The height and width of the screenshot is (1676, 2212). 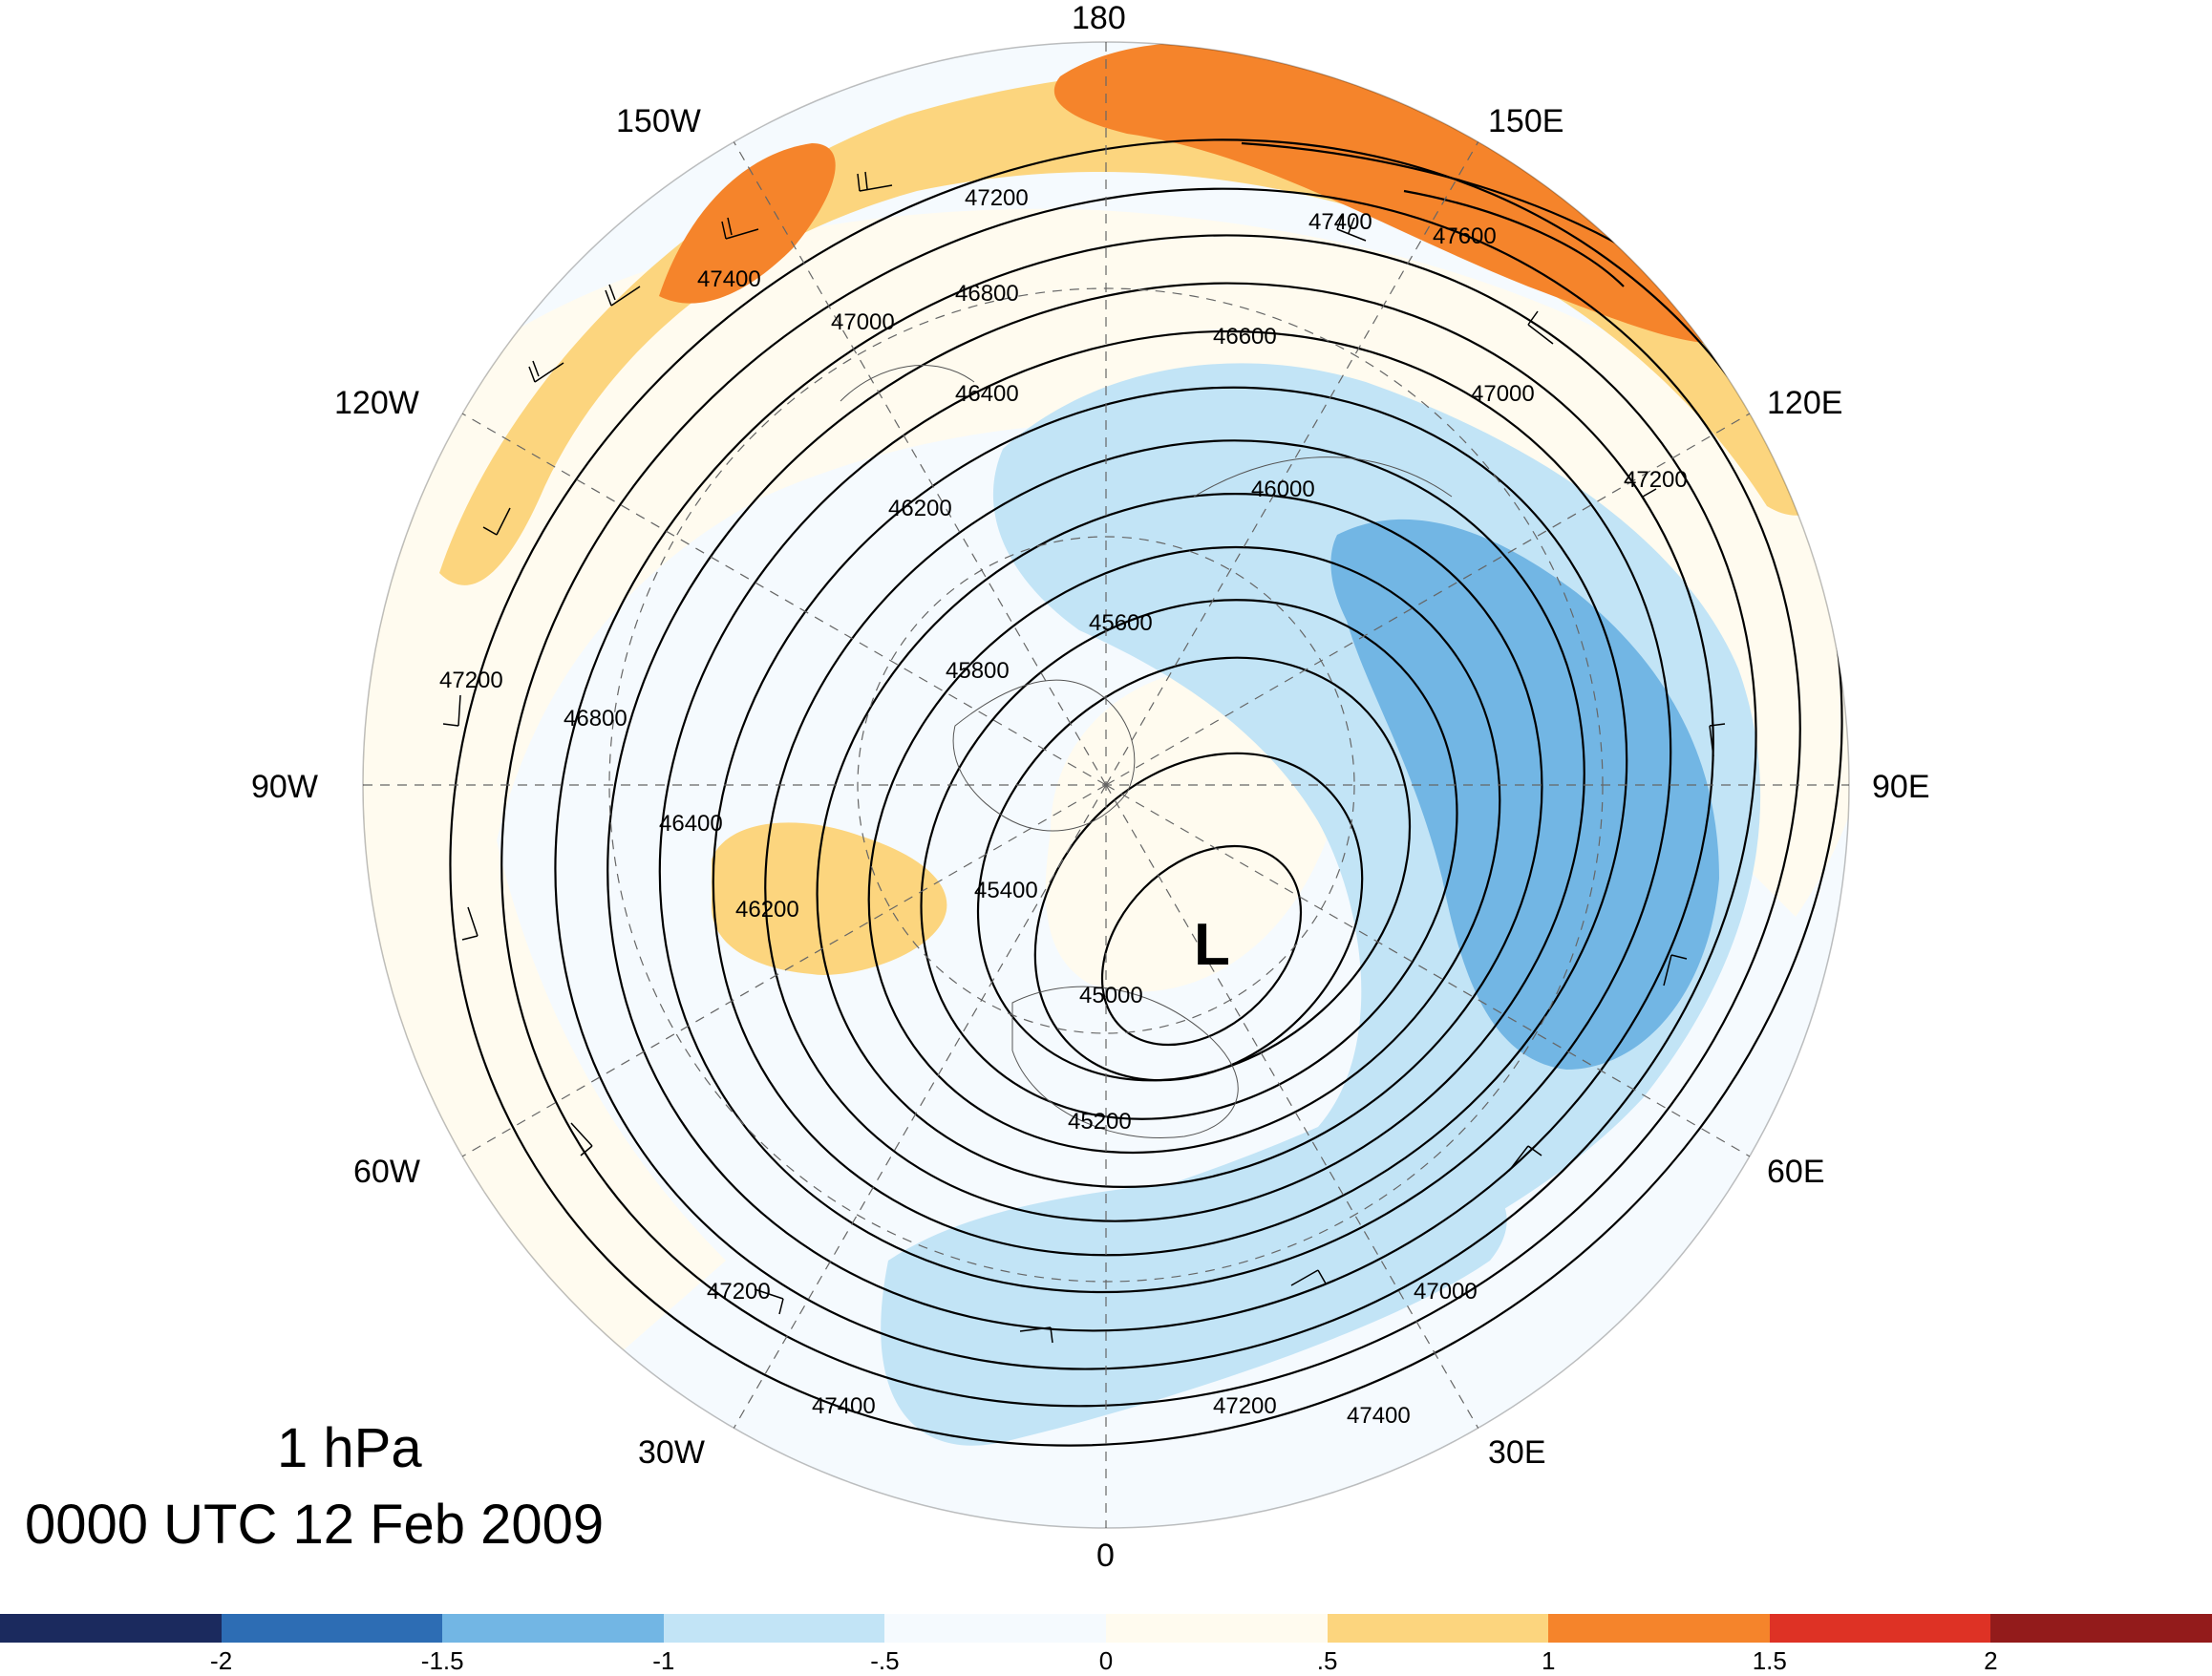 I want to click on lon-label-60e: 60E, so click(x=1796, y=1172).